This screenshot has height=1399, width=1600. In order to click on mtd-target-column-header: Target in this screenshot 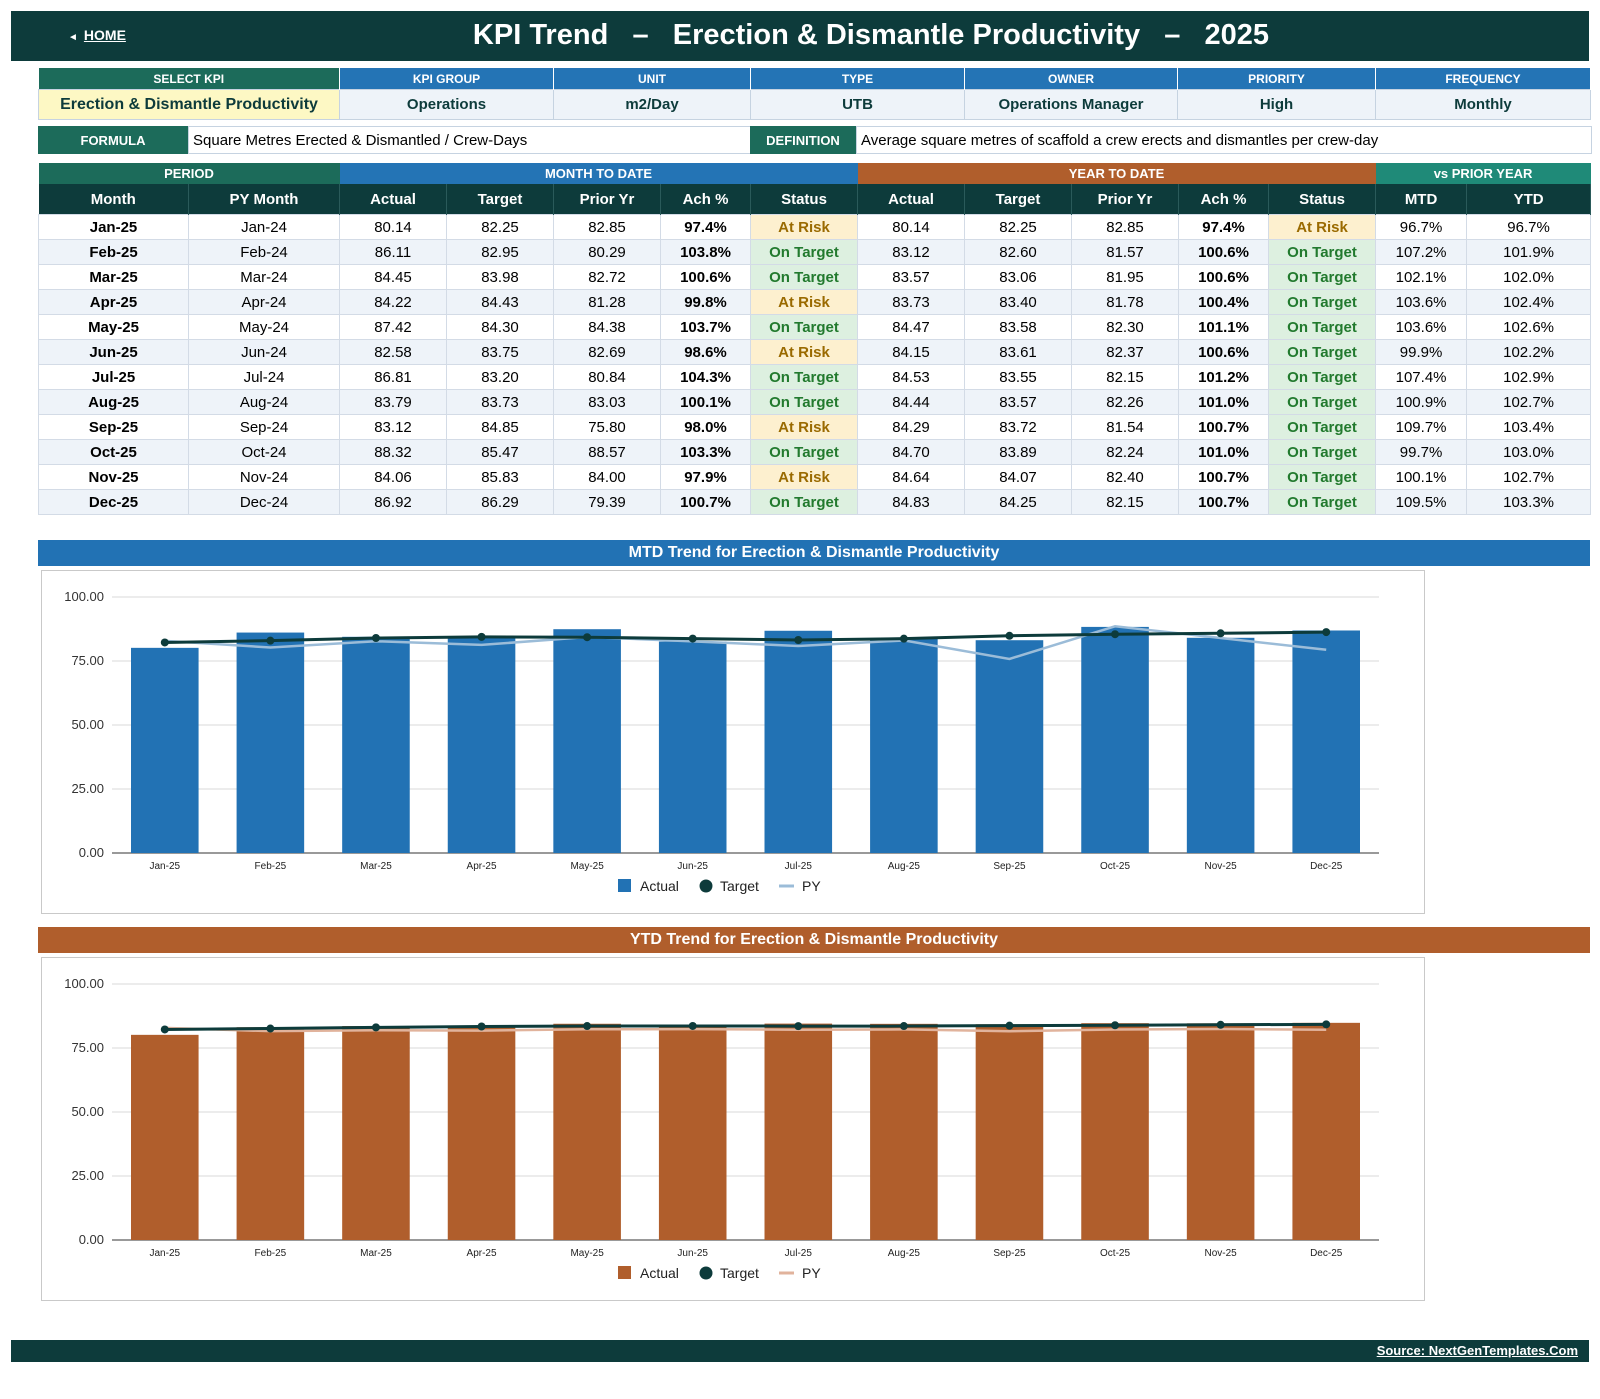, I will do `click(500, 199)`.